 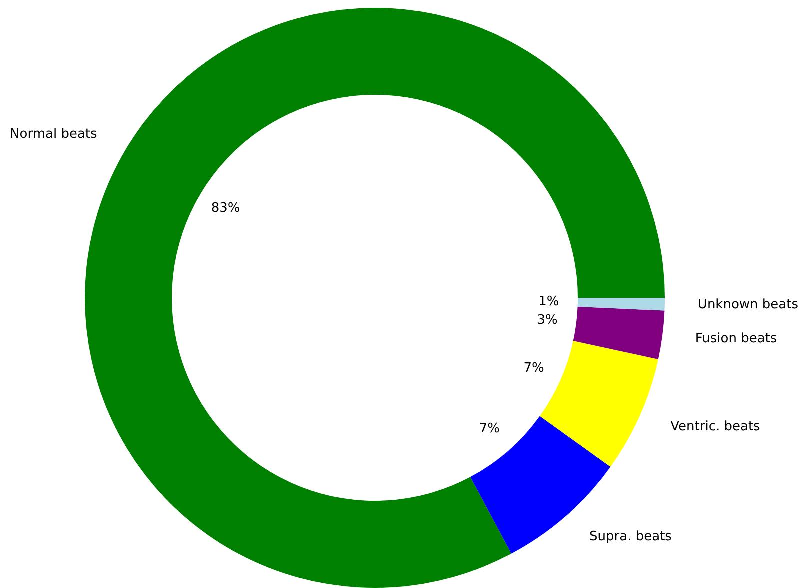 What do you see at coordinates (54, 134) in the screenshot?
I see `slice-label: Normal beats` at bounding box center [54, 134].